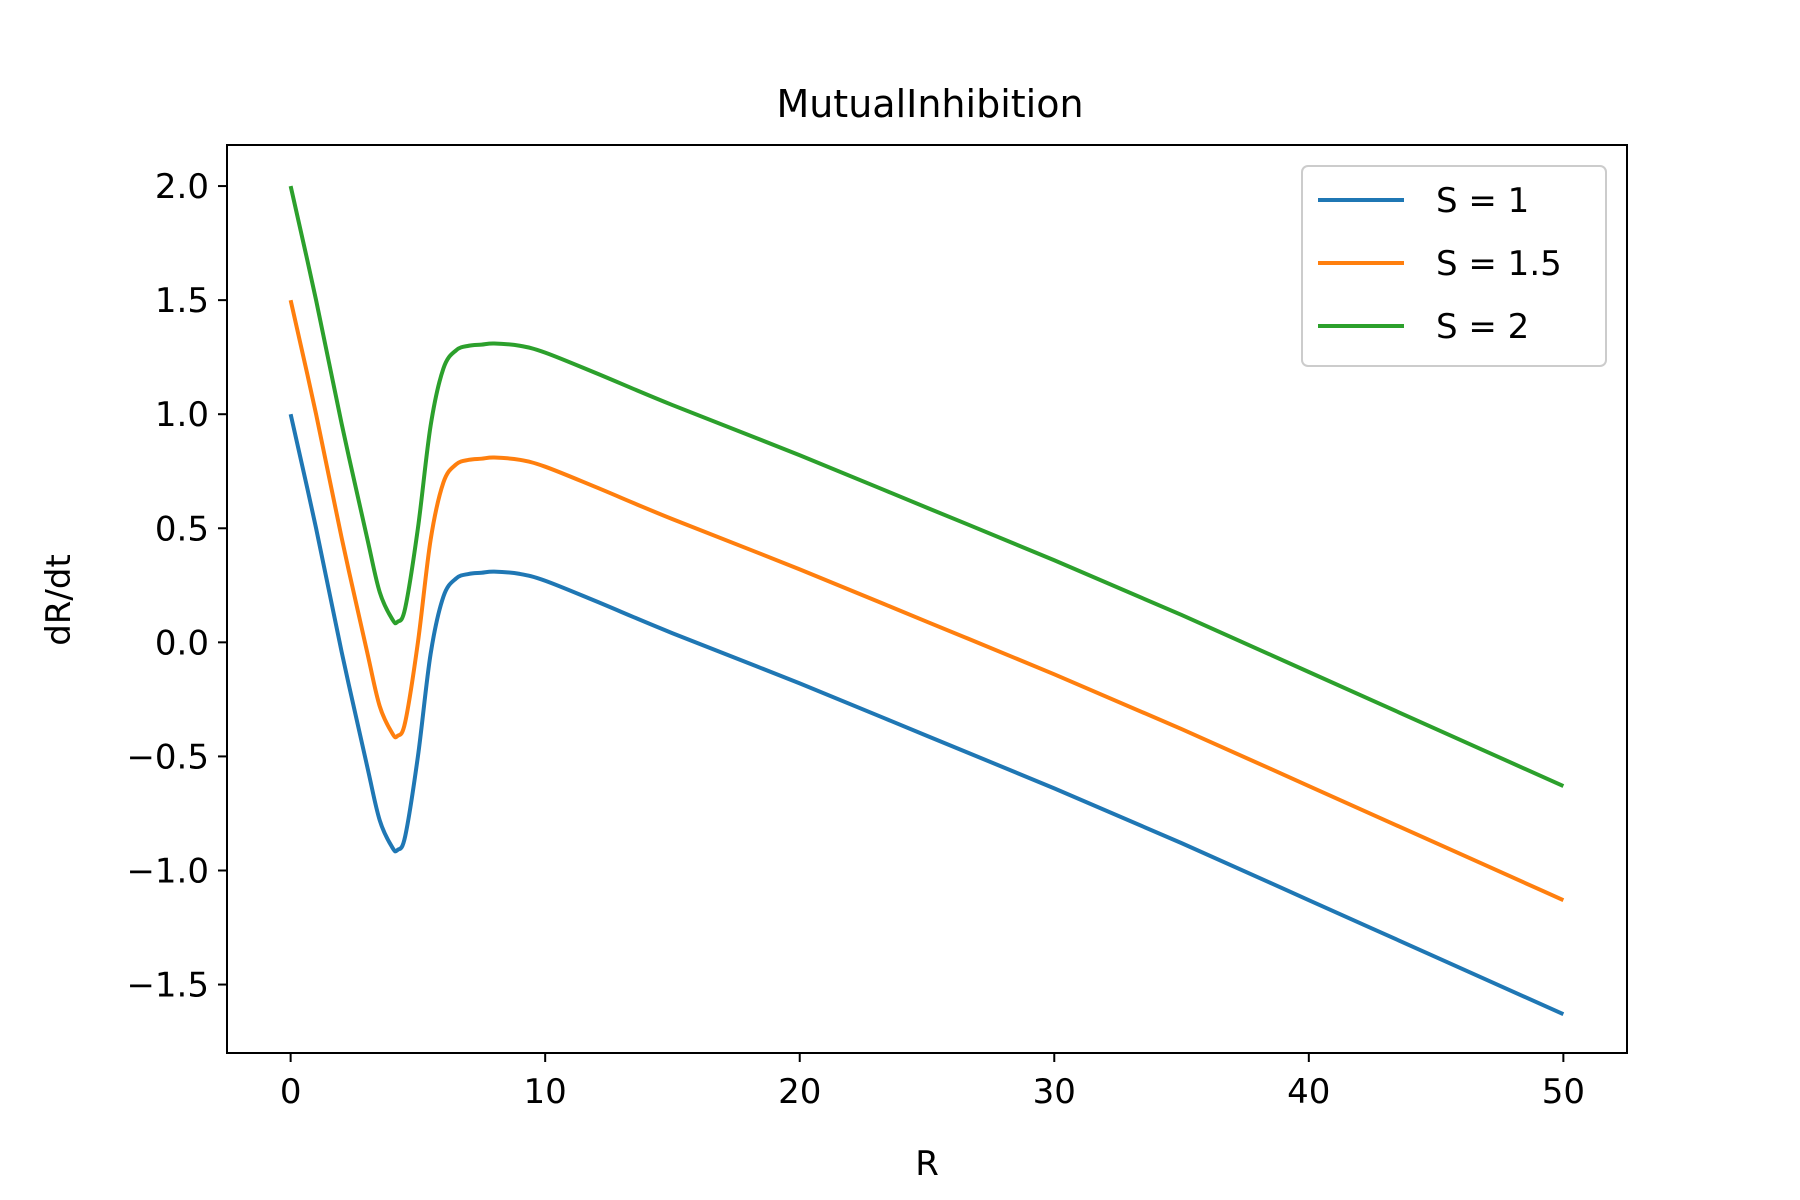  Describe the element at coordinates (1482, 201) in the screenshot. I see `legend-label-1: S = 1` at that location.